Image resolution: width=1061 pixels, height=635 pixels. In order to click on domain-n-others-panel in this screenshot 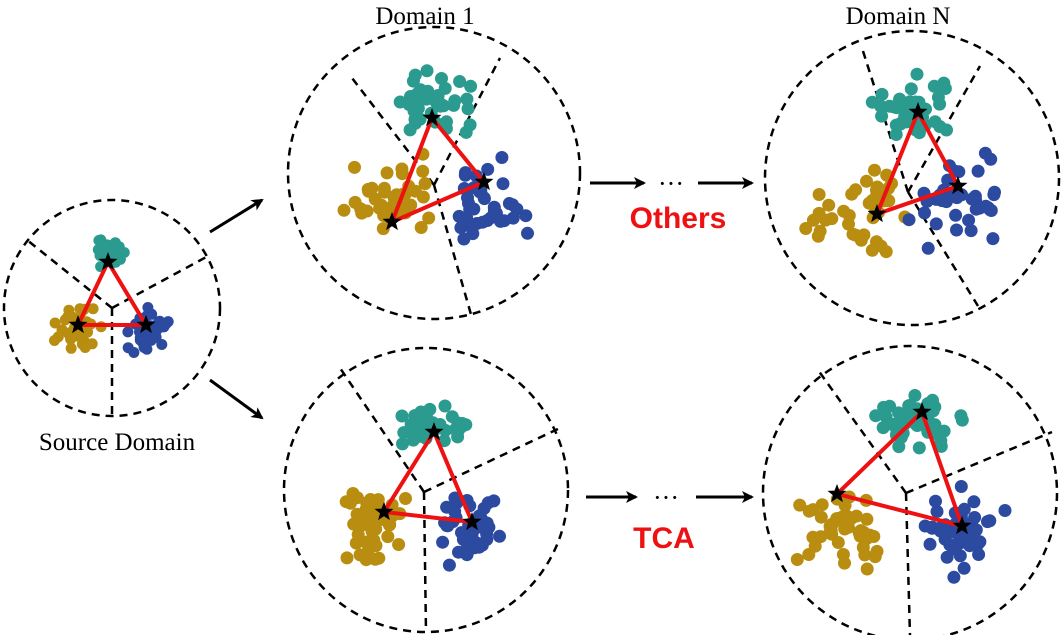, I will do `click(912, 178)`.